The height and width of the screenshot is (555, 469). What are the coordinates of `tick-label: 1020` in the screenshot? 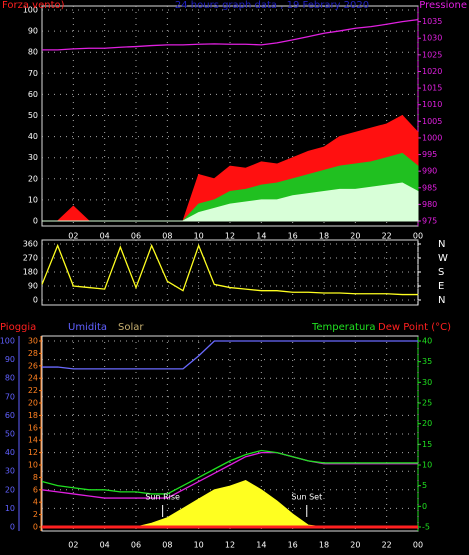 It's located at (432, 71).